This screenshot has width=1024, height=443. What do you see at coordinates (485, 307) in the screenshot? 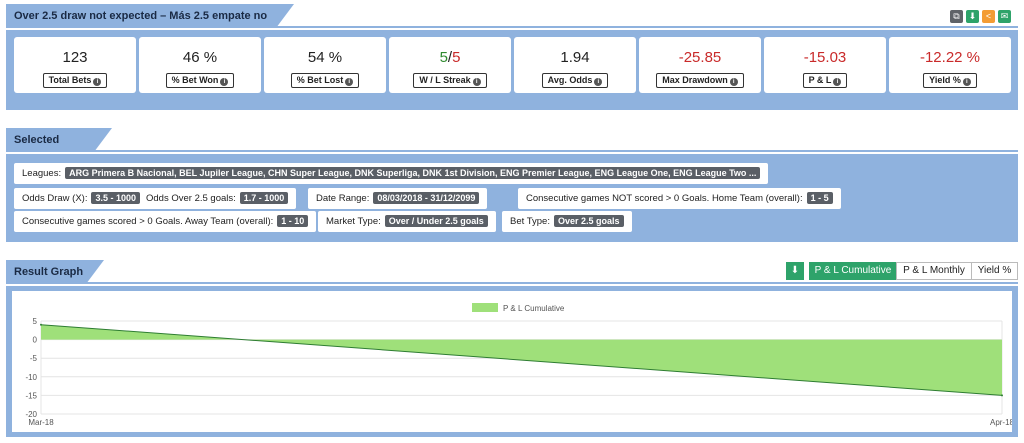
I see `legend-swatch` at bounding box center [485, 307].